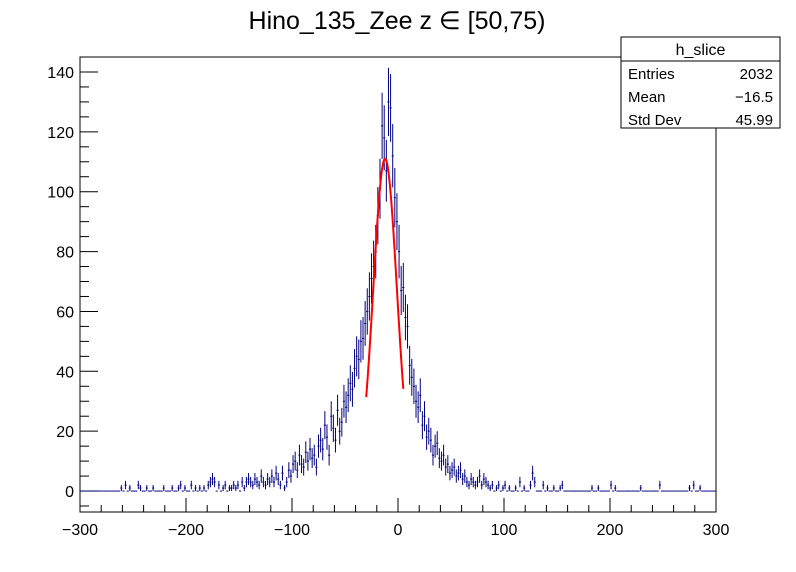  Describe the element at coordinates (60, 73) in the screenshot. I see `y-tick-label: 140` at that location.